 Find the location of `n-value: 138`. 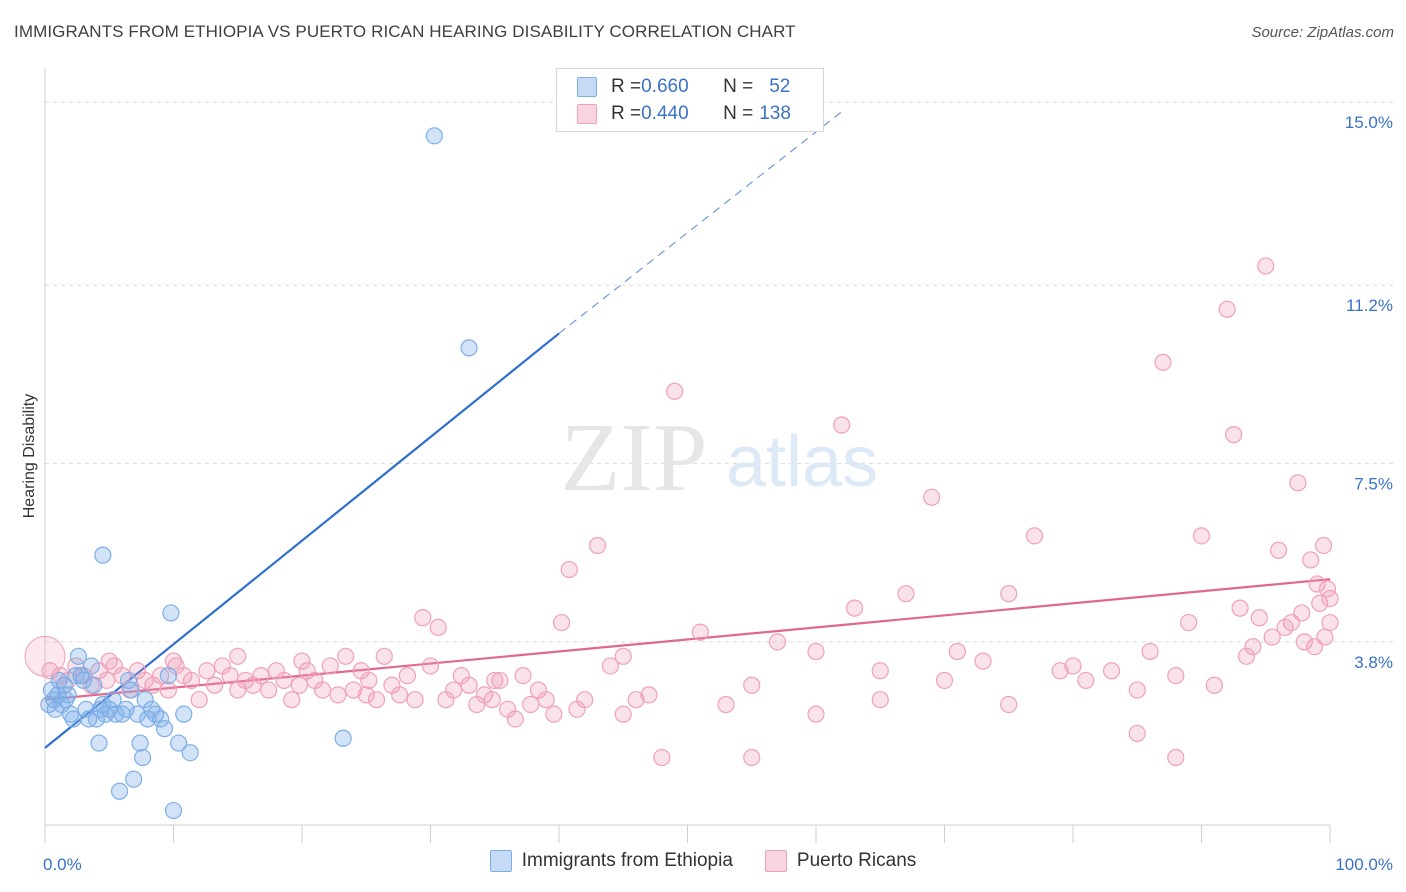

n-value: 138 is located at coordinates (775, 113).